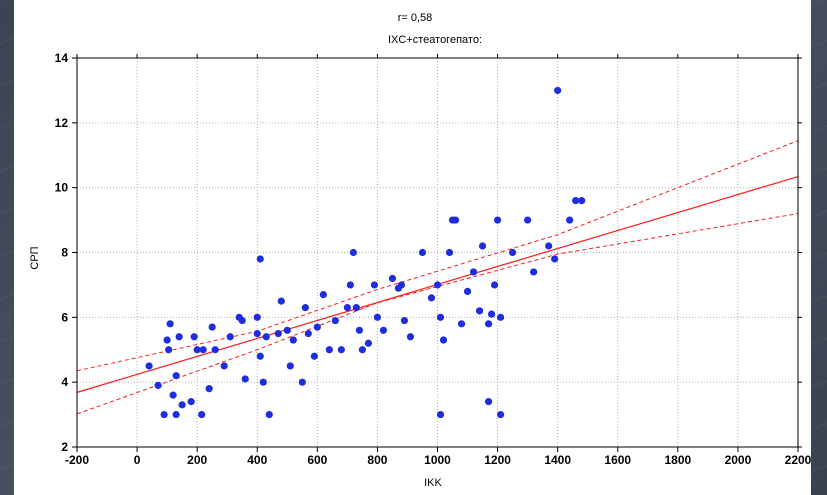 The image size is (827, 495). What do you see at coordinates (197, 460) in the screenshot?
I see `x-tick-label: 200` at bounding box center [197, 460].